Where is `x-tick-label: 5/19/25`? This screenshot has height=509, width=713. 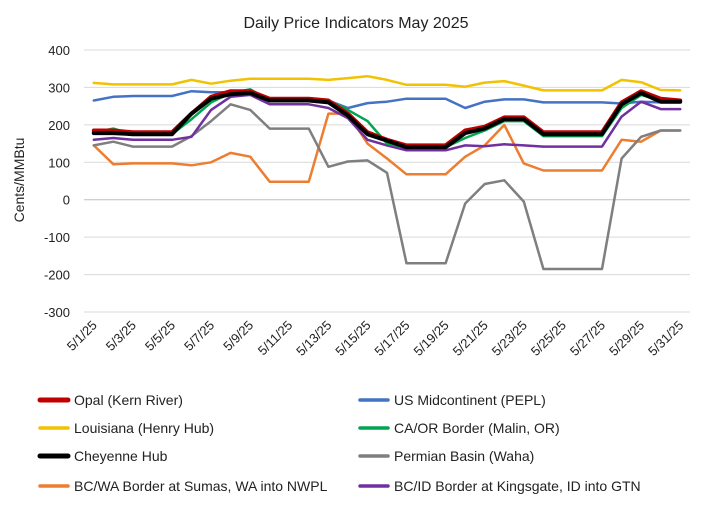
x-tick-label: 5/19/25 is located at coordinates (430, 338).